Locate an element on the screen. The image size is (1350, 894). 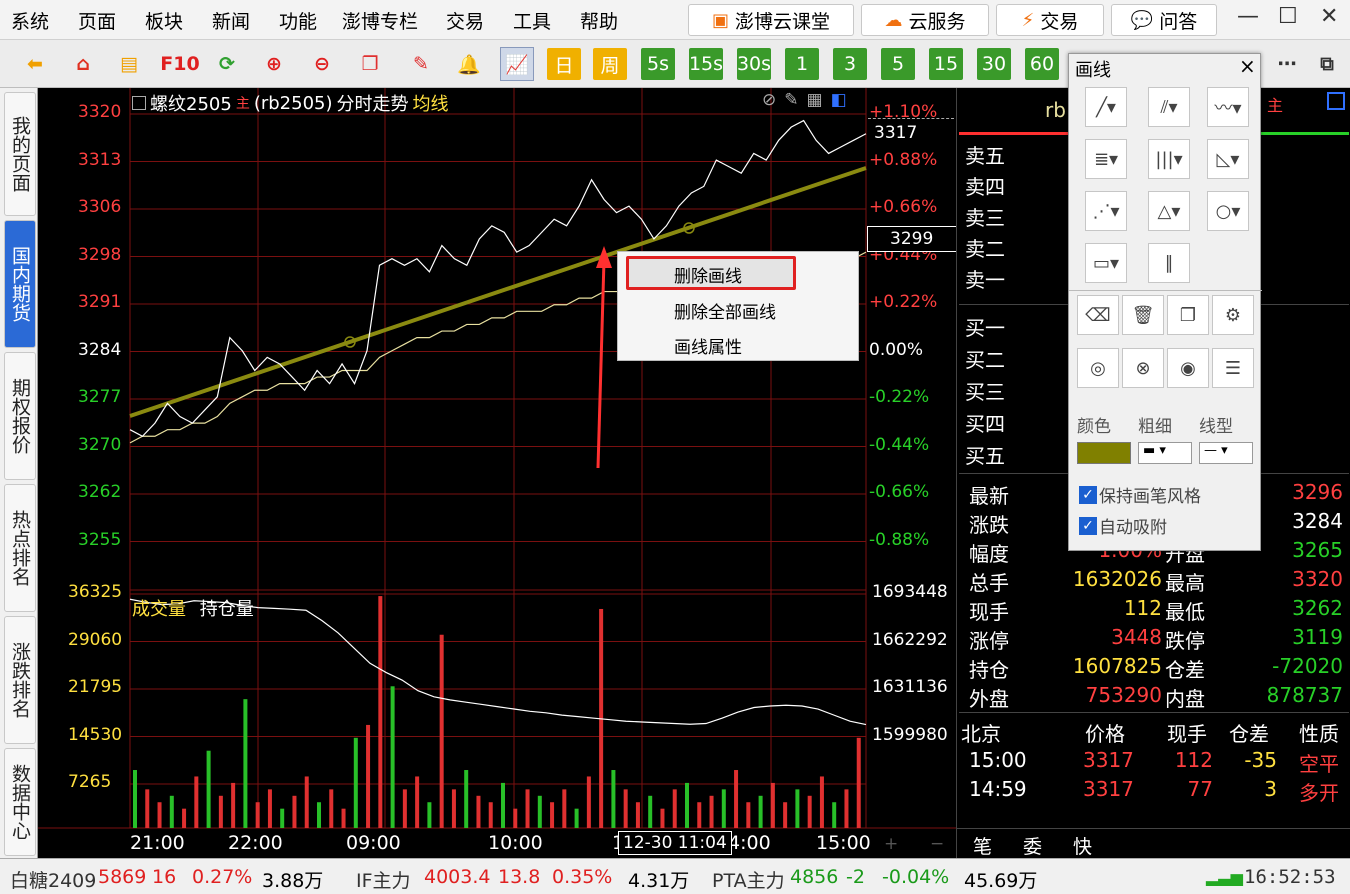
width-select: ▬ ▾ is located at coordinates (1165, 453).